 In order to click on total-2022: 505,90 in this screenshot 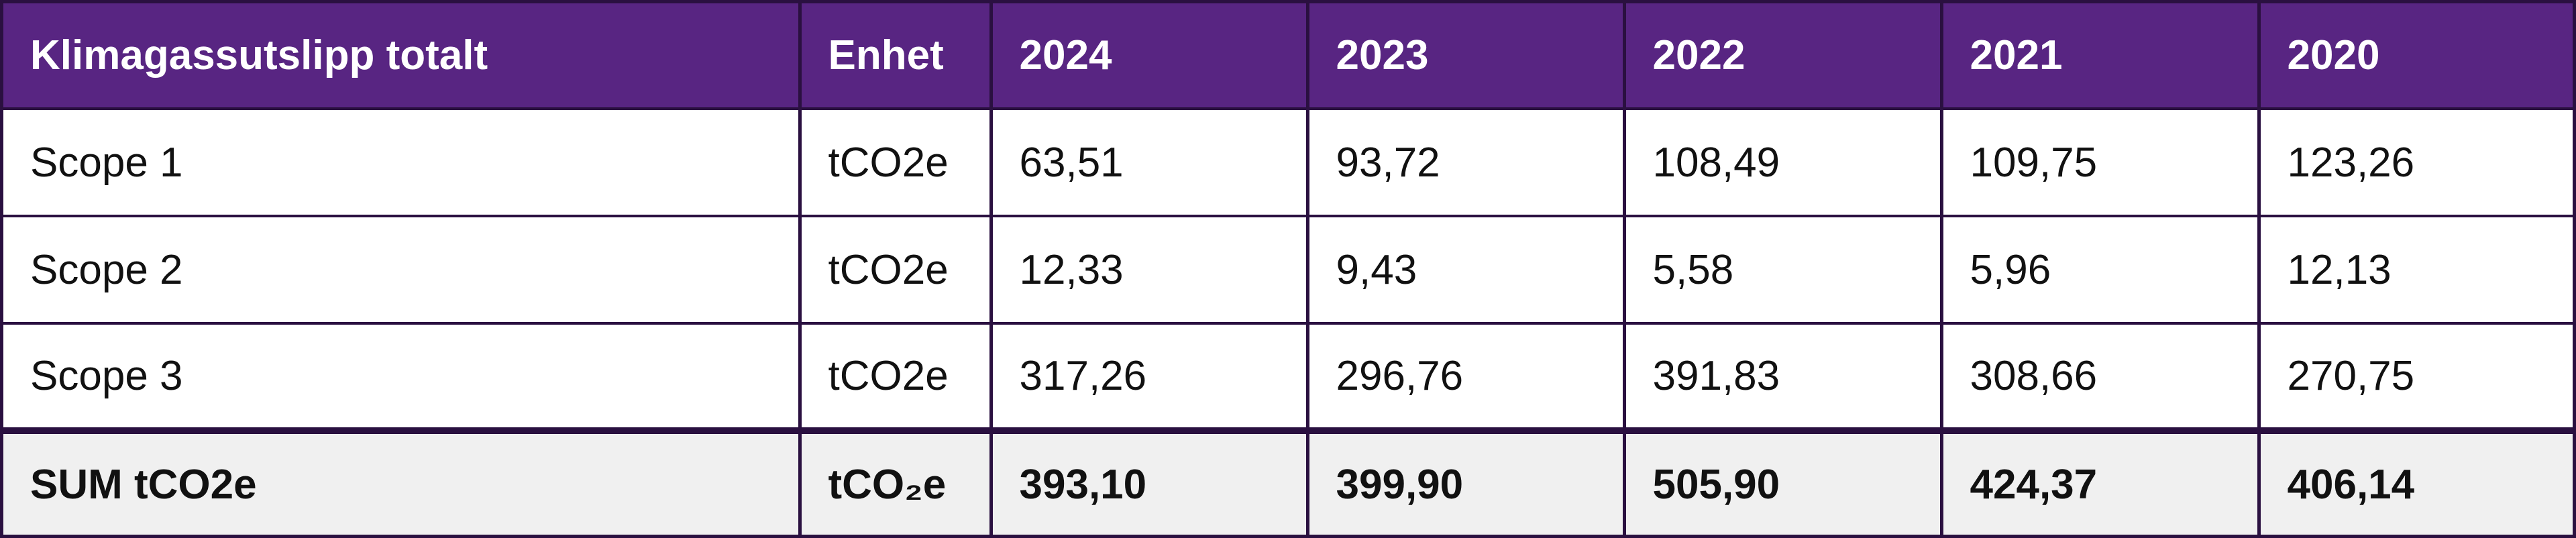, I will do `click(1781, 481)`.